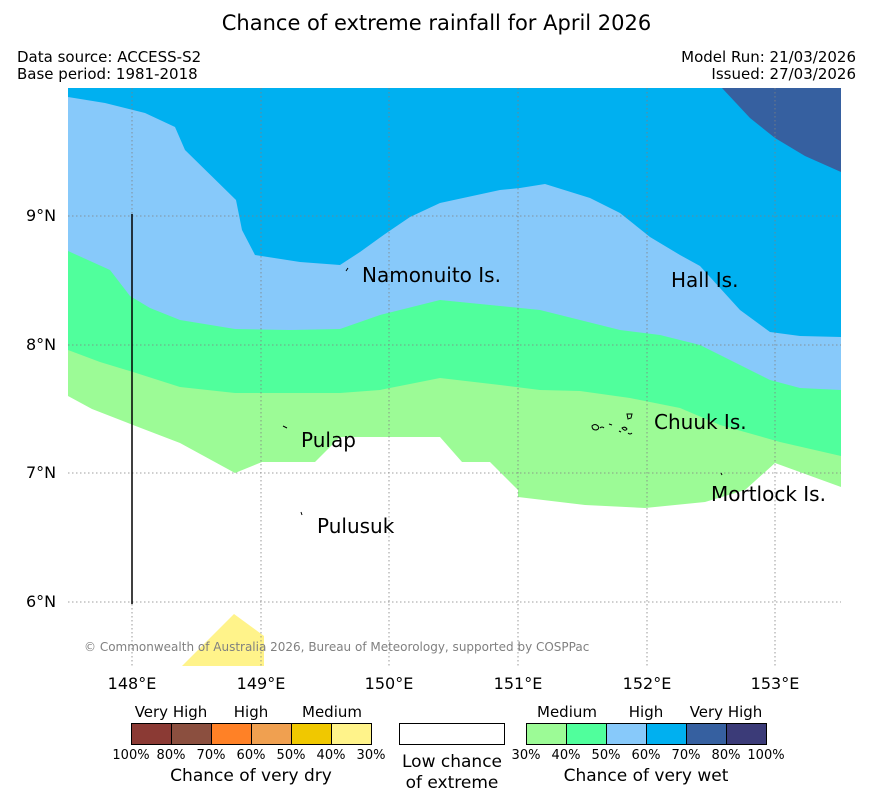 The image size is (873, 804). I want to click on legend-wet-caption: Chance of very wet, so click(646, 776).